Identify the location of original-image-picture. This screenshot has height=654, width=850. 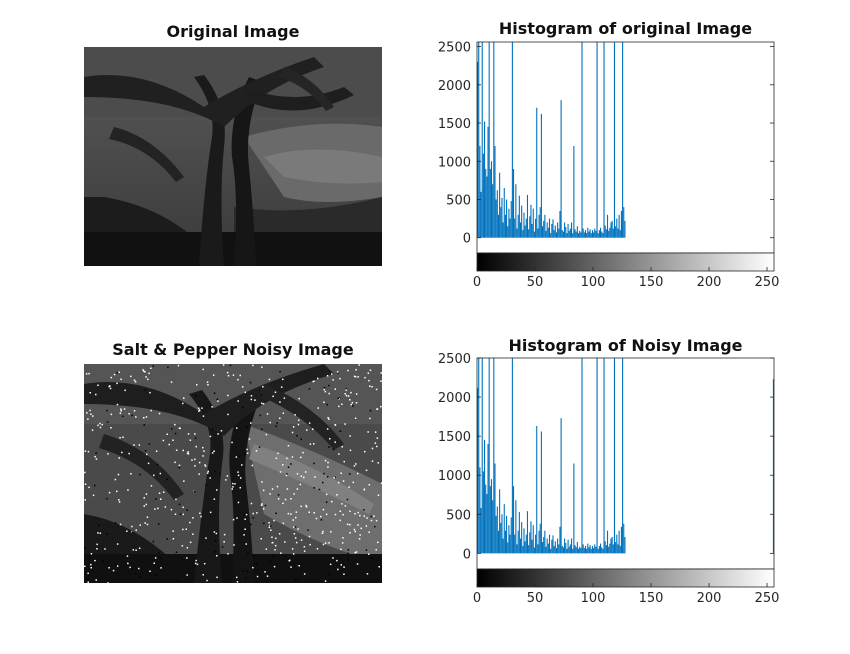
(233, 156).